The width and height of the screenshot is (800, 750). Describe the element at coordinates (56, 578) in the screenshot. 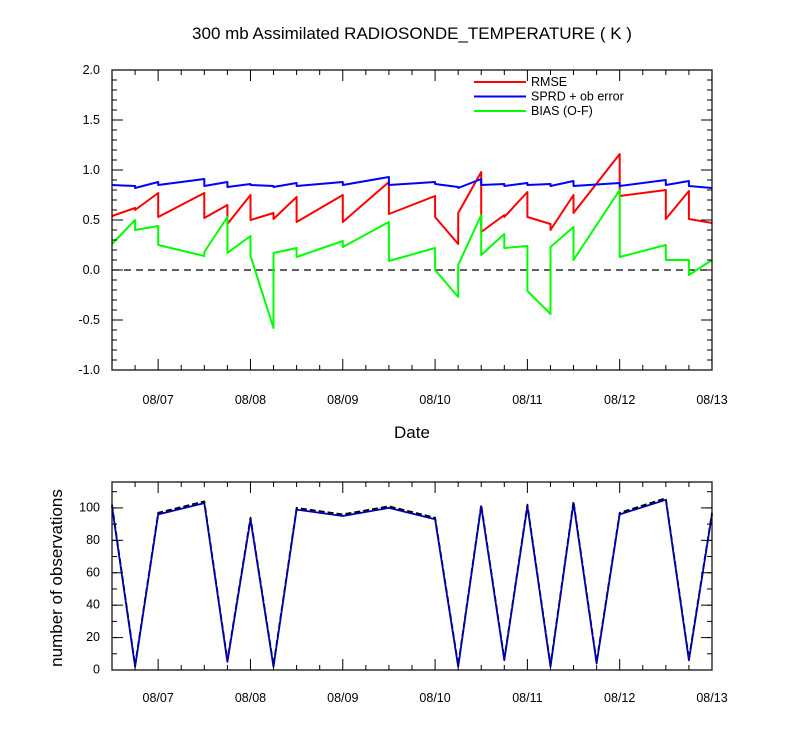

I see `y-axis-label: number of observations` at that location.